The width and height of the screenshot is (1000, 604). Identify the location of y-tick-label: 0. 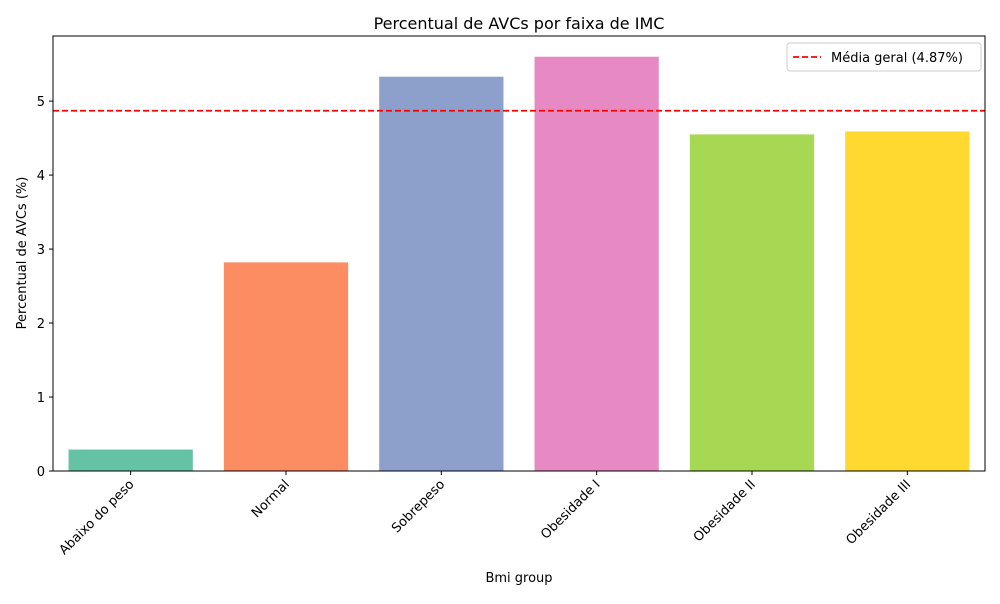
(41, 472).